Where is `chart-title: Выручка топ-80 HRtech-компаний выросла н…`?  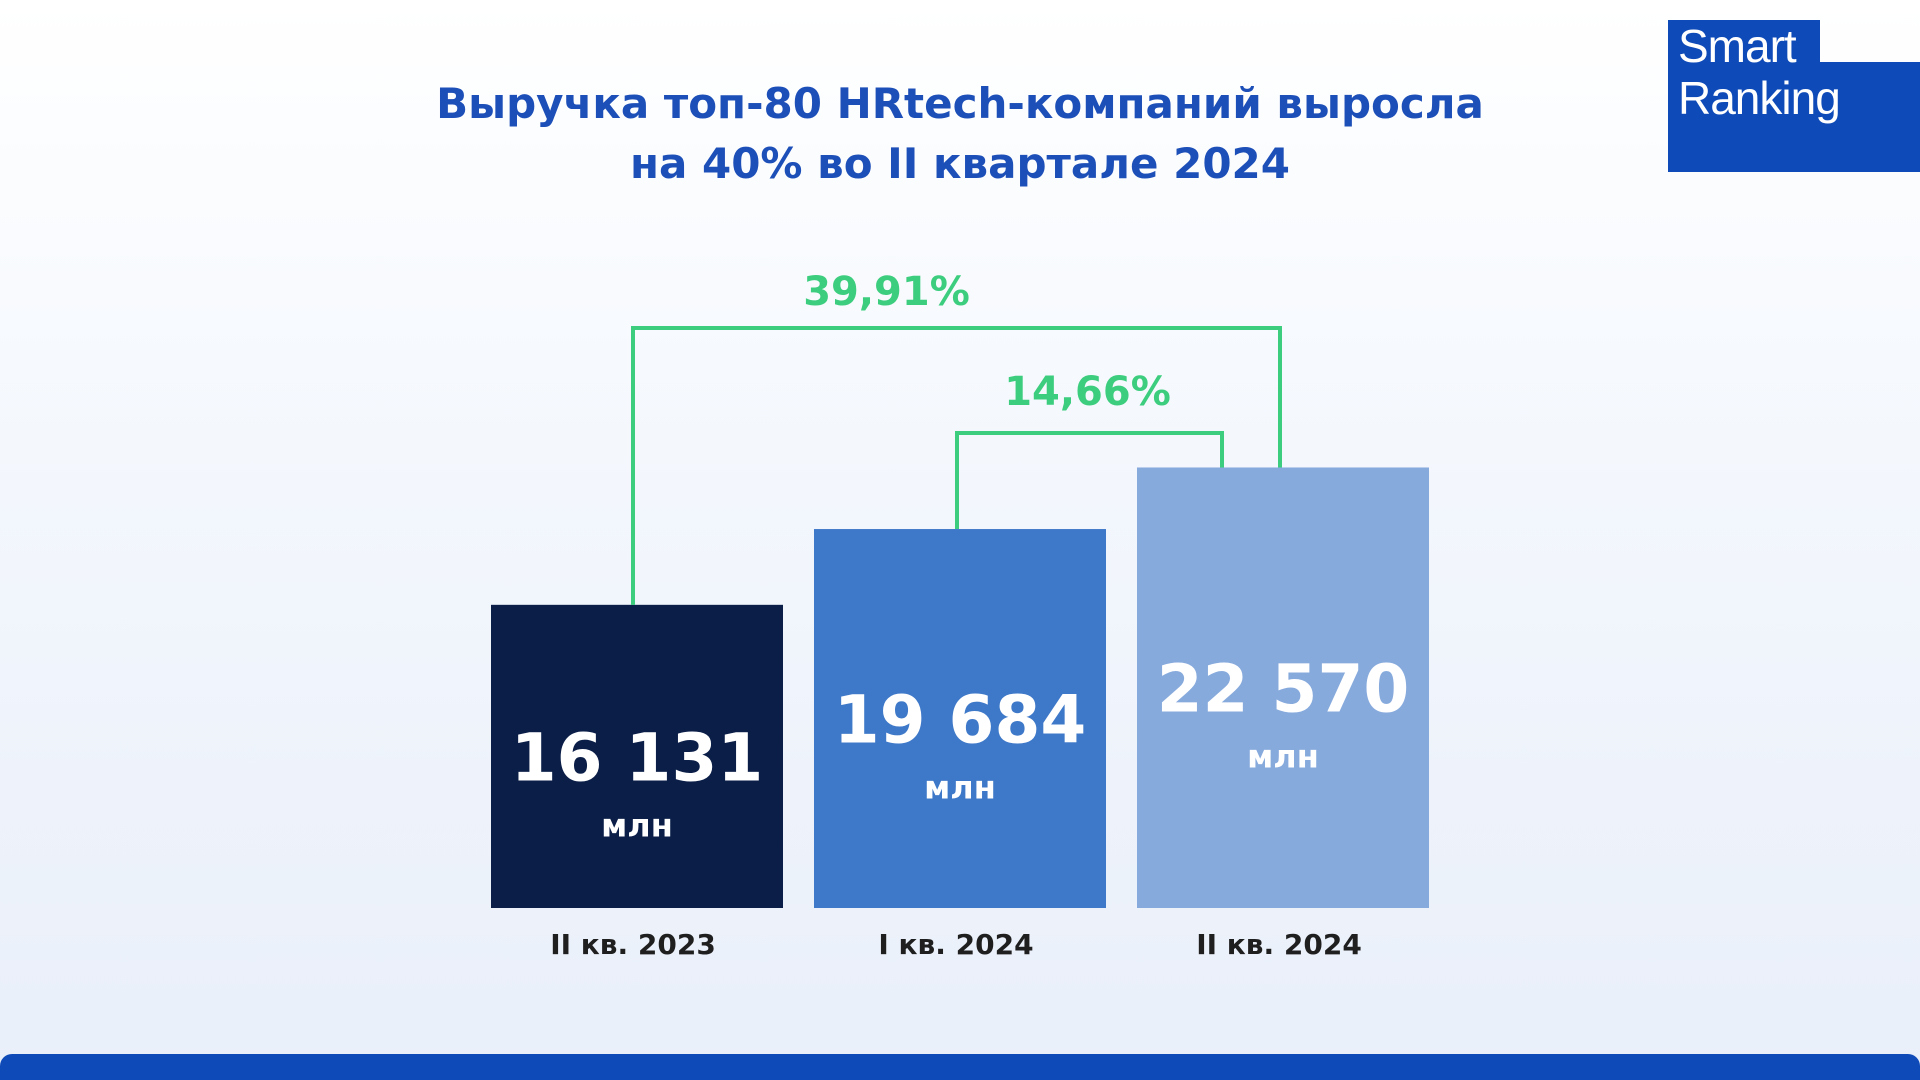 chart-title: Выручка топ-80 HRtech-компаний выросла н… is located at coordinates (960, 134).